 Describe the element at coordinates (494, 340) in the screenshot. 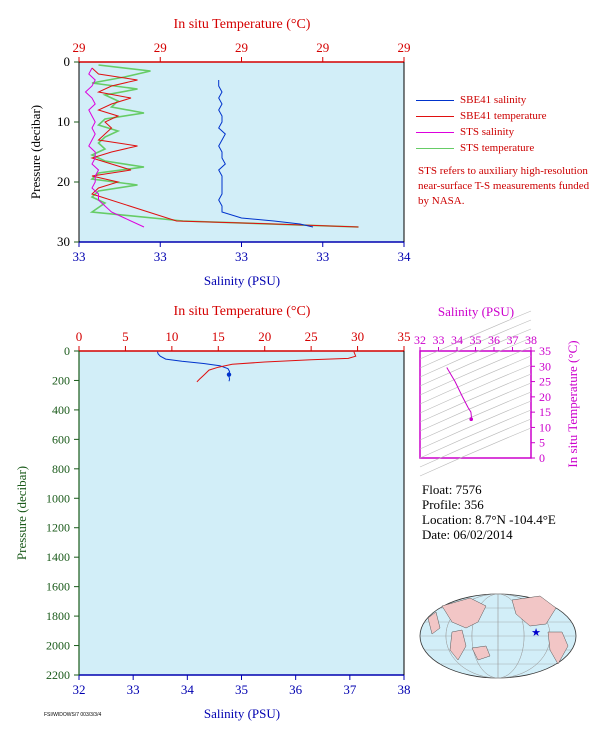

I see `ts-salinity-tick-label: 36` at that location.